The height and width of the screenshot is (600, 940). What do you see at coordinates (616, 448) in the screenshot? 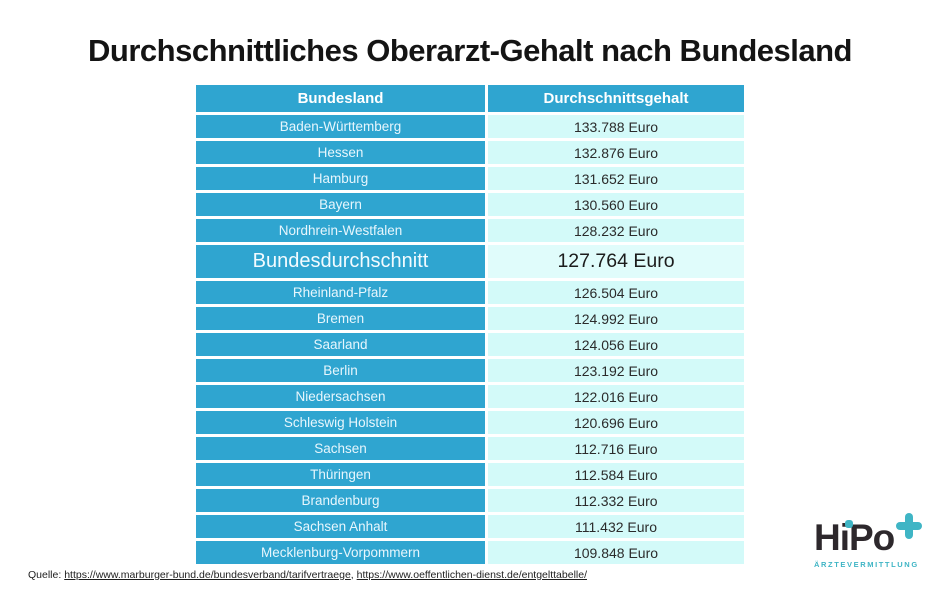
I see `salary-cell: 112.716 Euro` at bounding box center [616, 448].